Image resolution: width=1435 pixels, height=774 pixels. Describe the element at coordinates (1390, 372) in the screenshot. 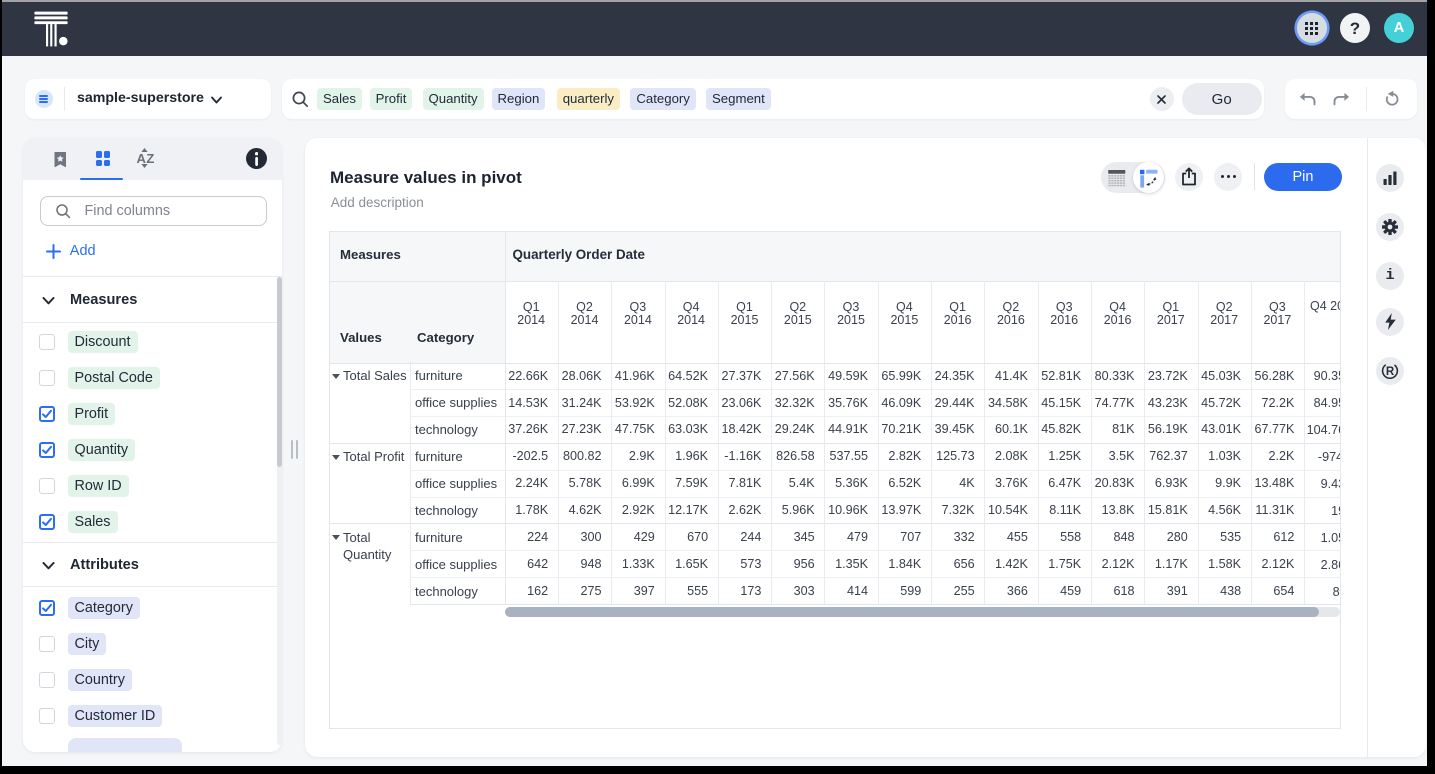

I see `svg-text: R` at that location.